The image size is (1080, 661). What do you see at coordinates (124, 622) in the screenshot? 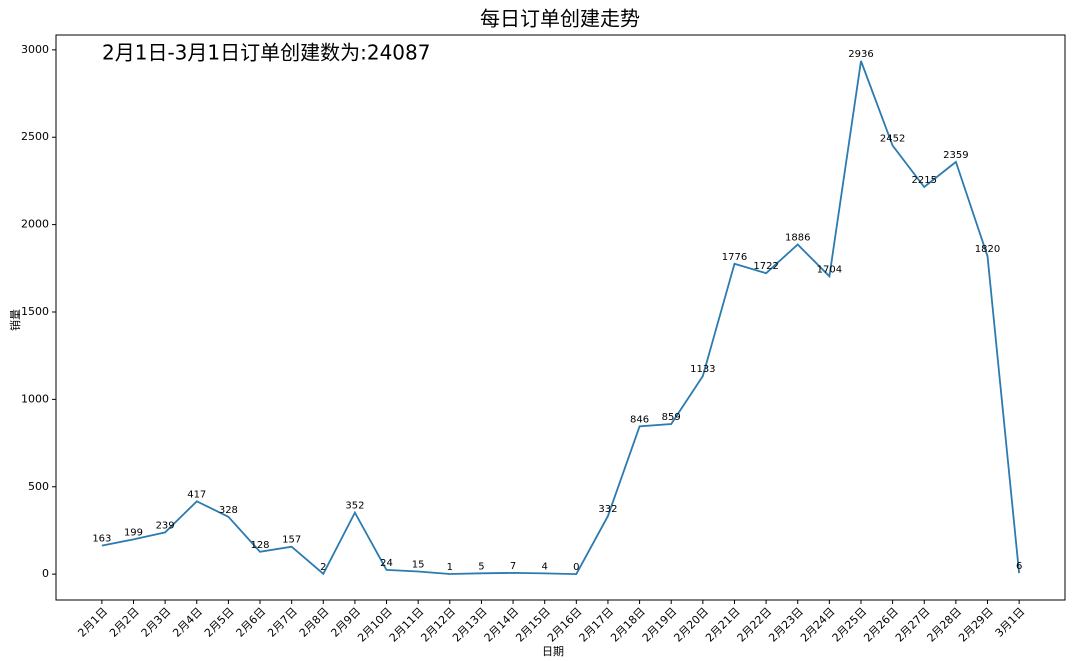
I see `x-tick-label: 2月2日` at bounding box center [124, 622].